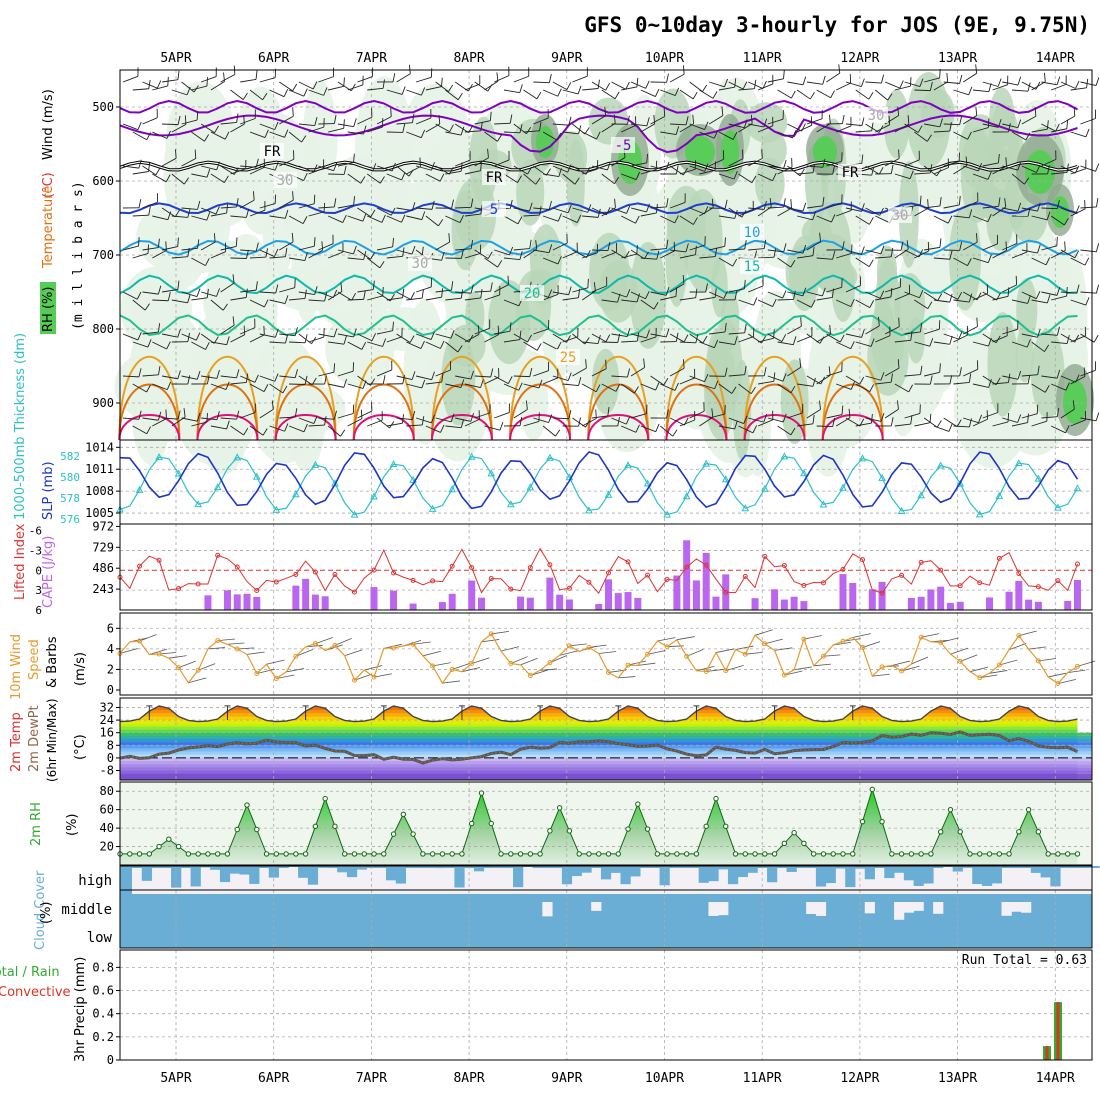 This screenshot has width=1100, height=1100. Describe the element at coordinates (107, 828) in the screenshot. I see `rh2m-tick-label: 40` at that location.